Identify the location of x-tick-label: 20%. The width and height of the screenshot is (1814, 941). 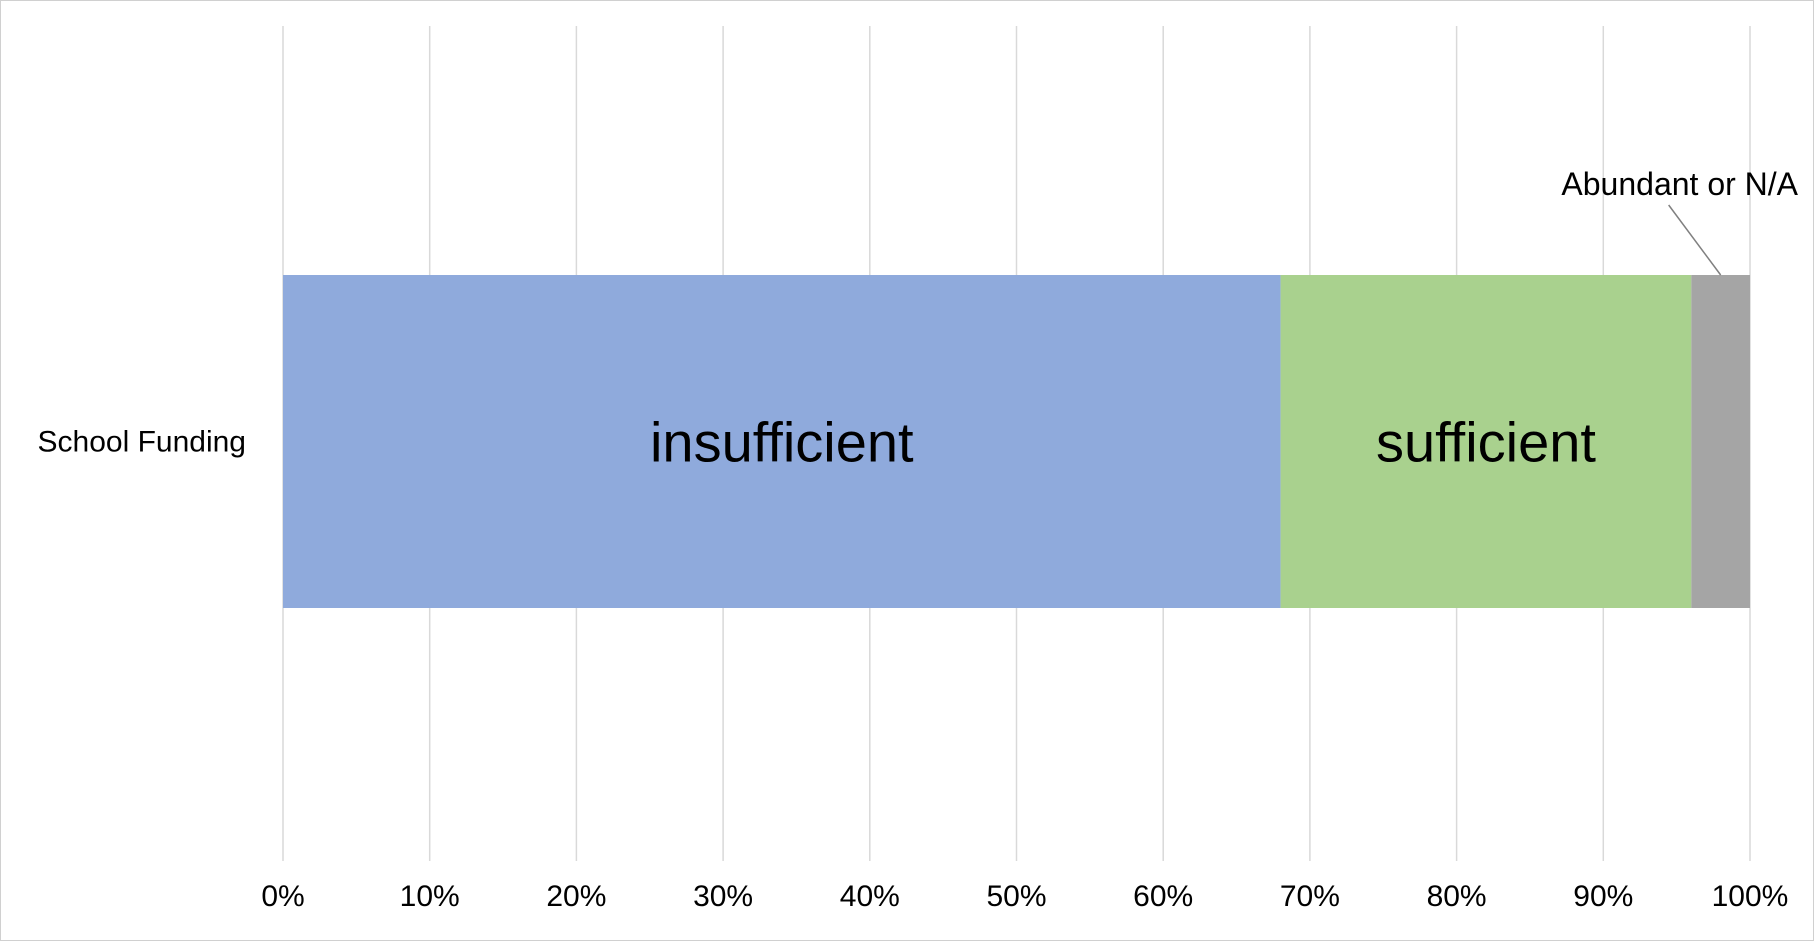
(576, 896).